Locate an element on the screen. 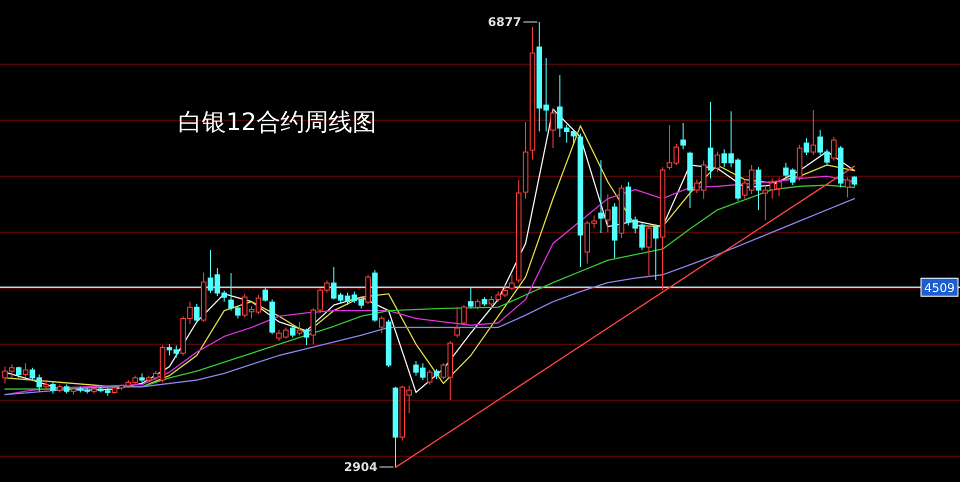 This screenshot has height=482, width=960. ref-line-label: 4509 is located at coordinates (939, 288).